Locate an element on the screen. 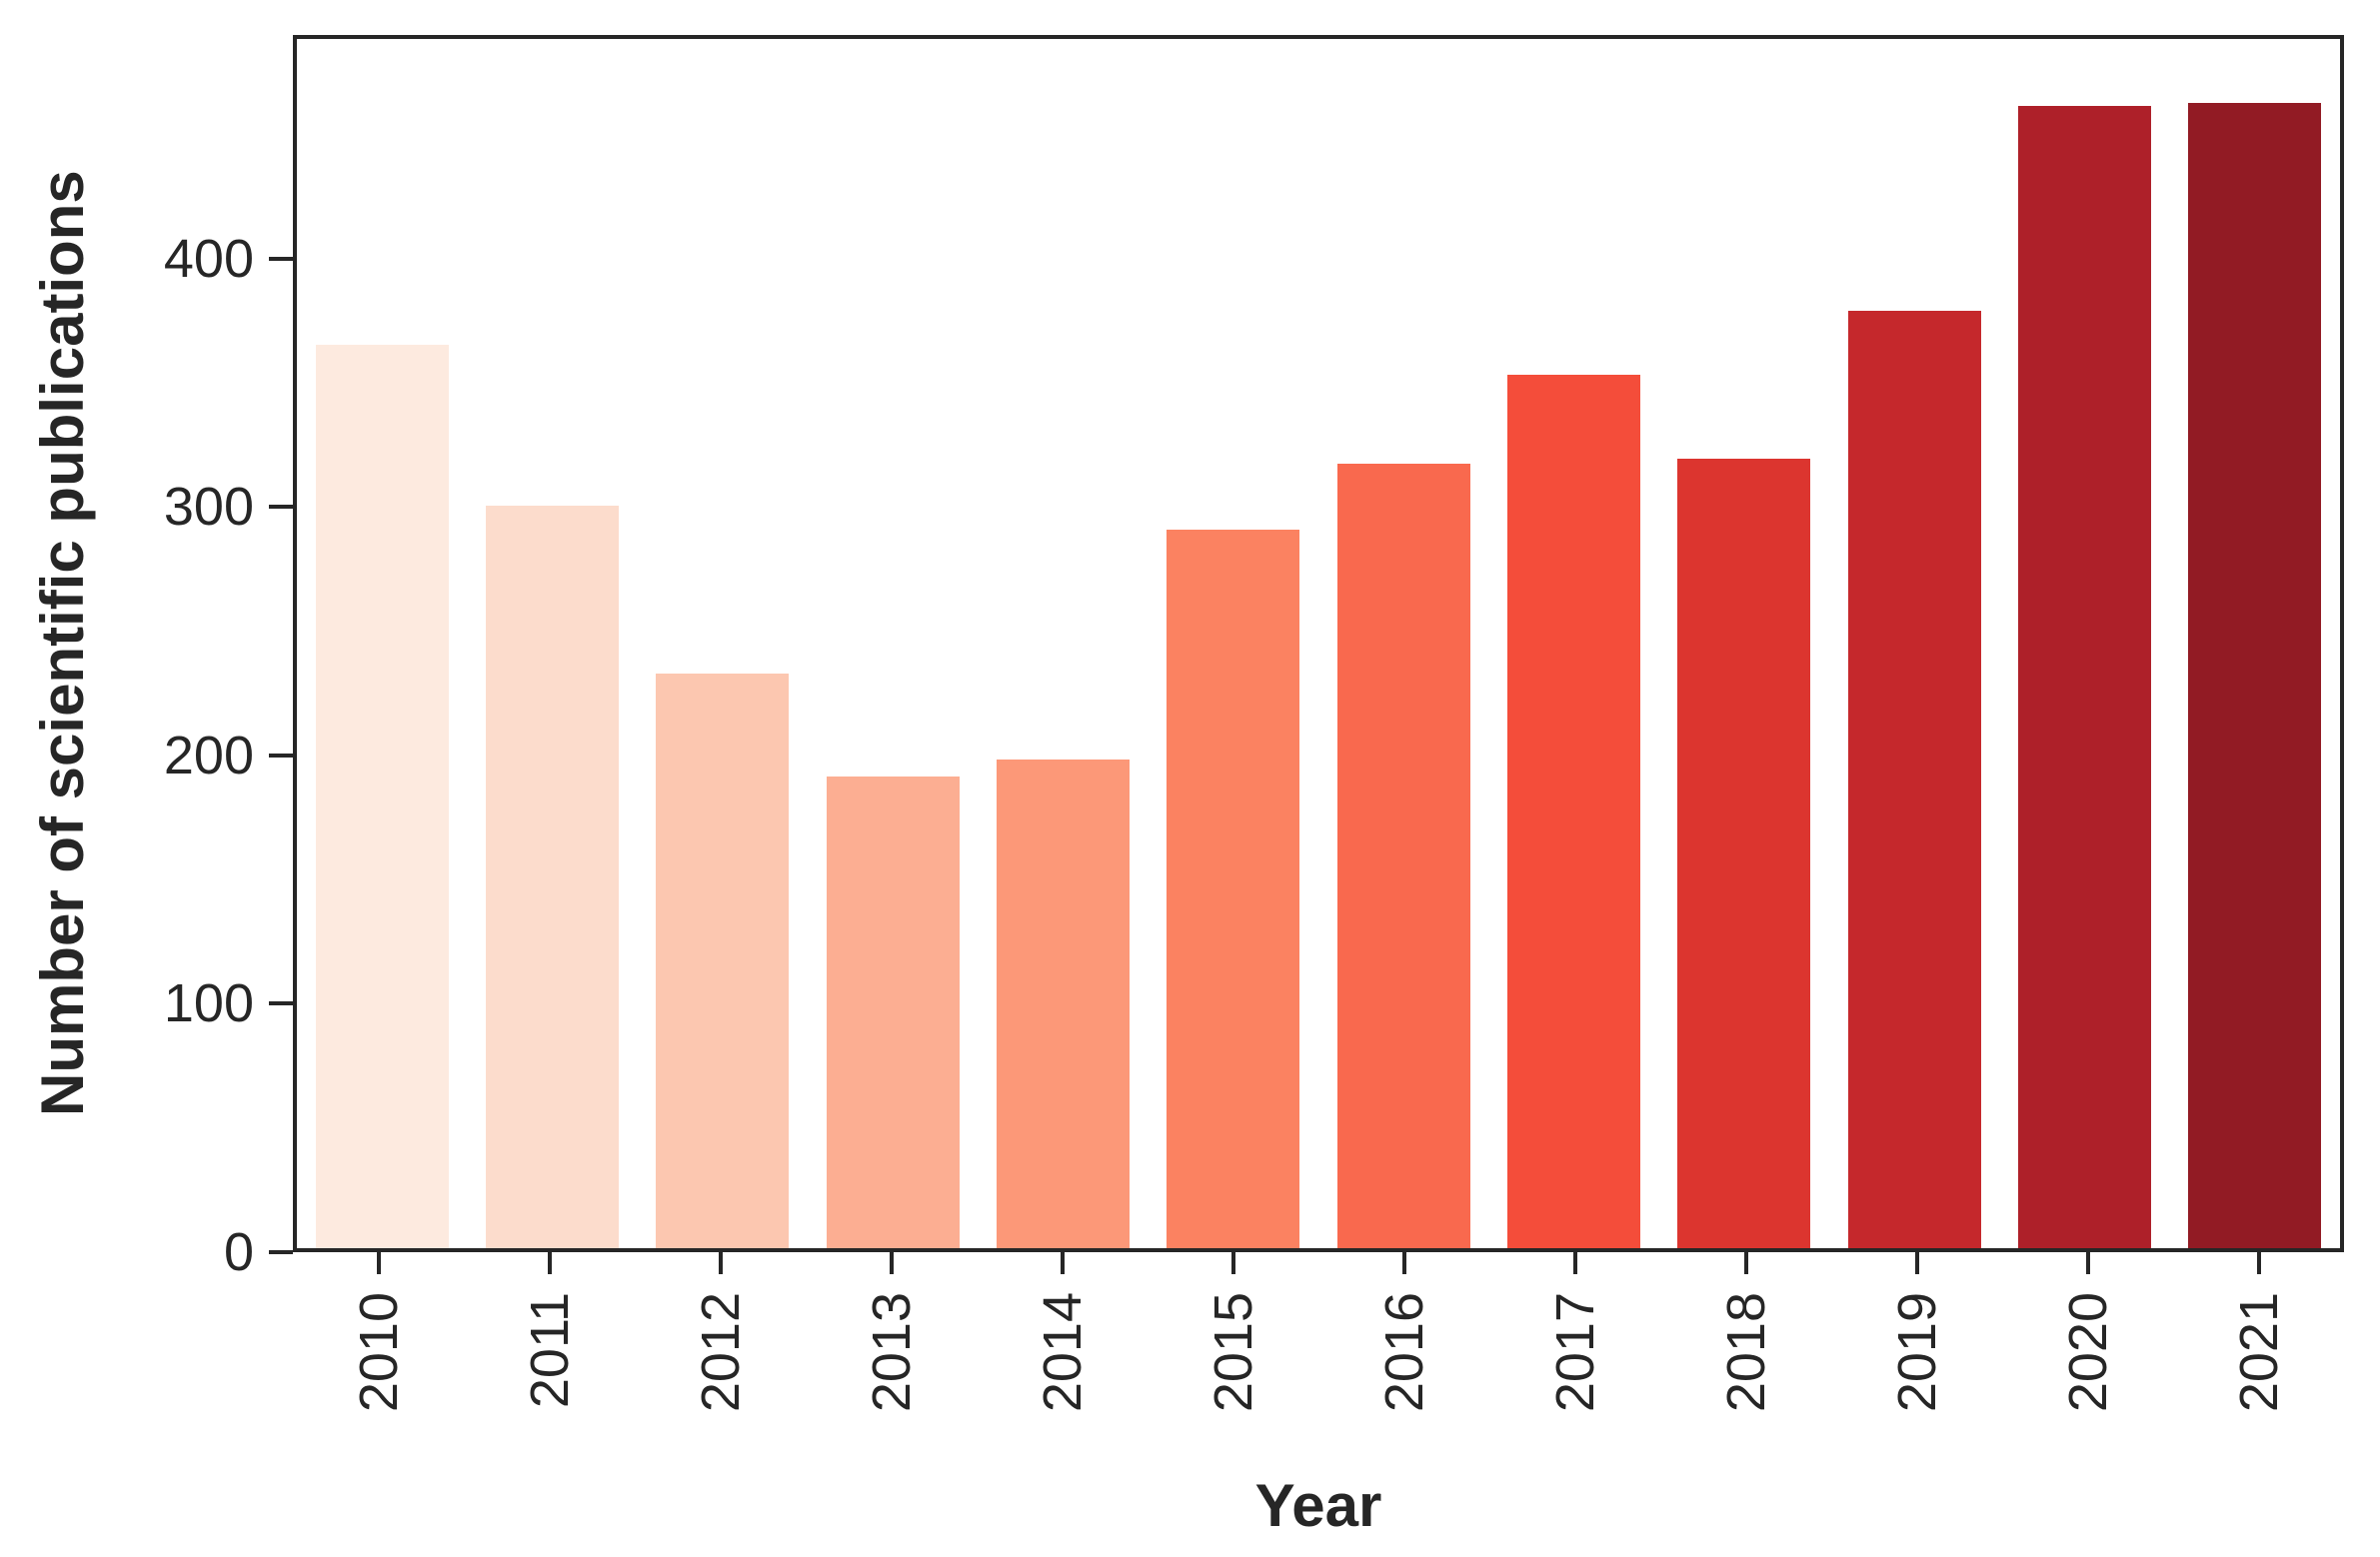  bar-slot-2018 is located at coordinates (1744, 644).